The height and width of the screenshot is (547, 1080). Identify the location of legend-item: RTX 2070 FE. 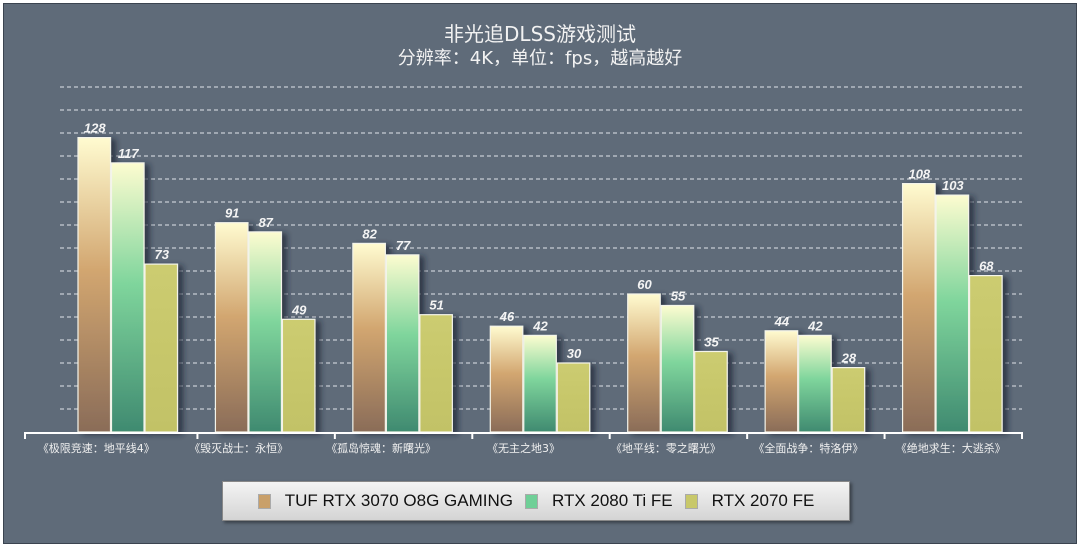
(749, 501).